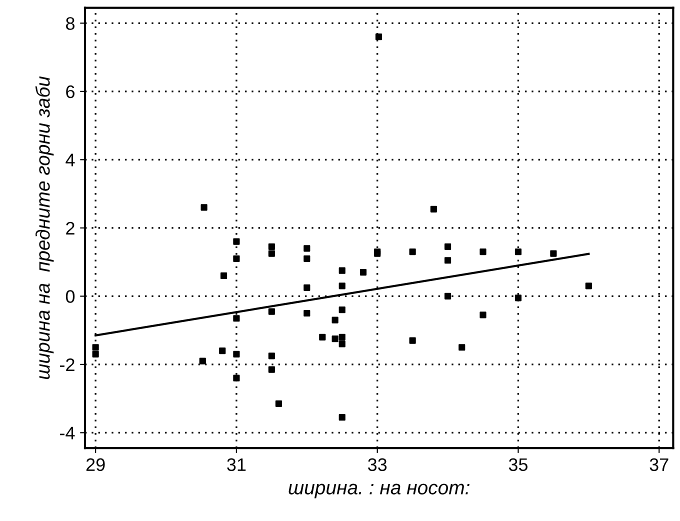  What do you see at coordinates (70, 296) in the screenshot?
I see `y-tick-label: 0` at bounding box center [70, 296].